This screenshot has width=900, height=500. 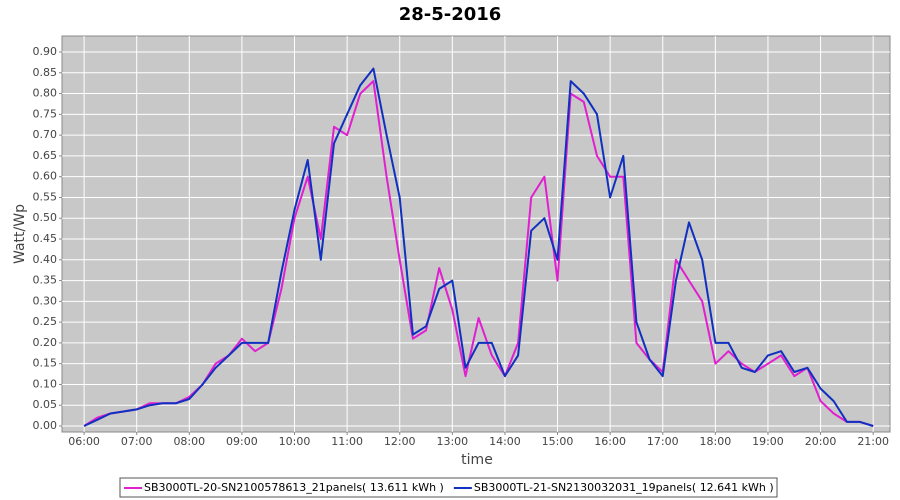 I want to click on x-tick-label: 09:00, so click(x=242, y=441).